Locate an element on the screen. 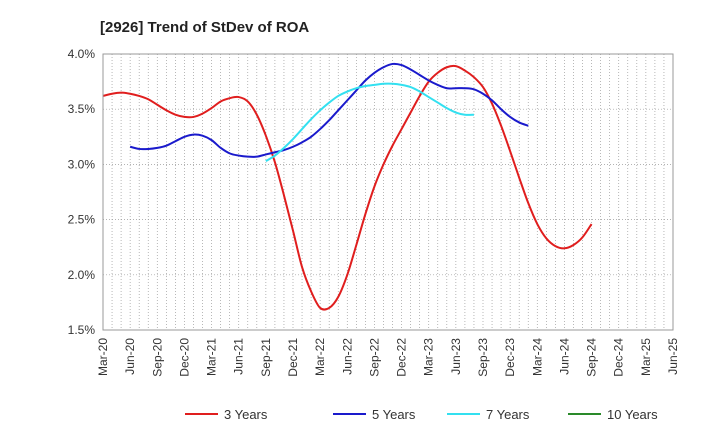 This screenshot has width=720, height=440. legend-label: 10 Years is located at coordinates (632, 414).